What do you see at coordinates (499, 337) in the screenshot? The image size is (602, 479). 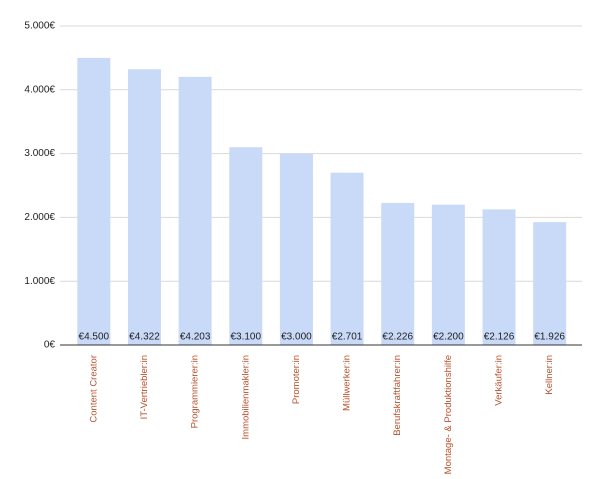 I see `value-label: €2.126` at bounding box center [499, 337].